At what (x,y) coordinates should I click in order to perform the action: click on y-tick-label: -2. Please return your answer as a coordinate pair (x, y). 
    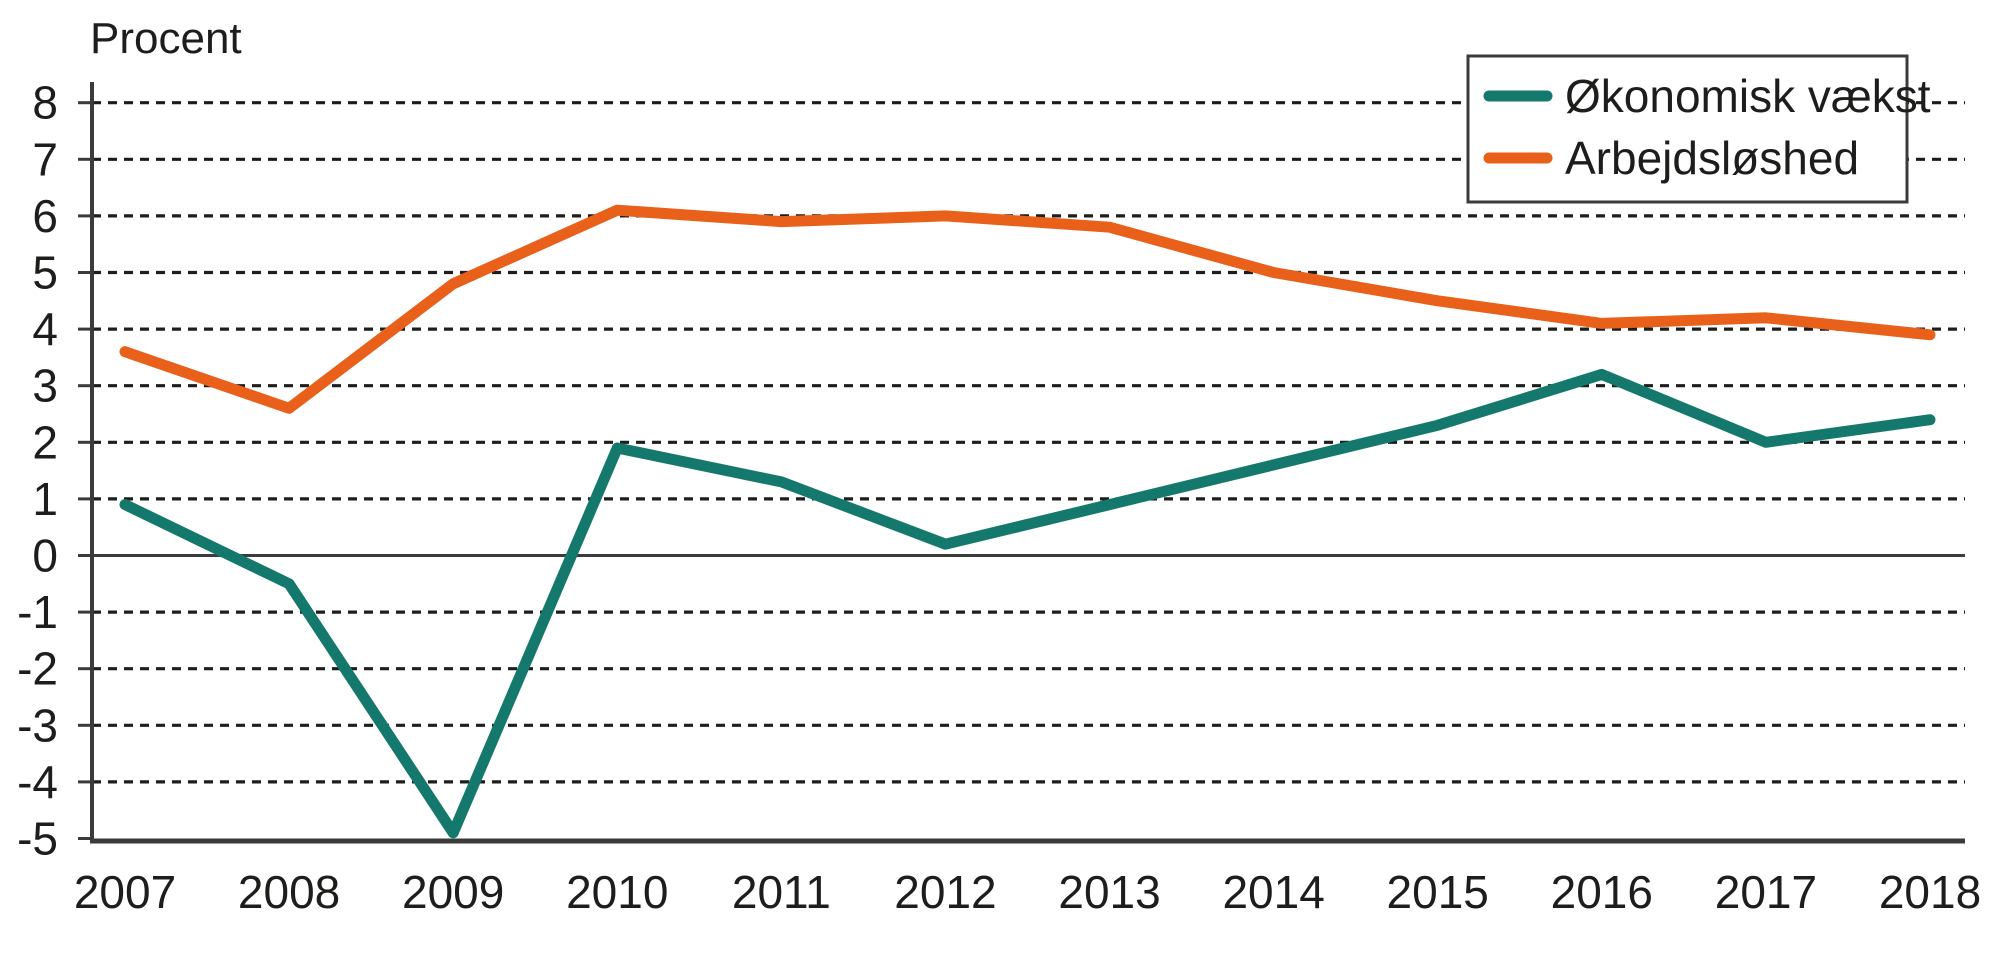
    Looking at the image, I should click on (37, 669).